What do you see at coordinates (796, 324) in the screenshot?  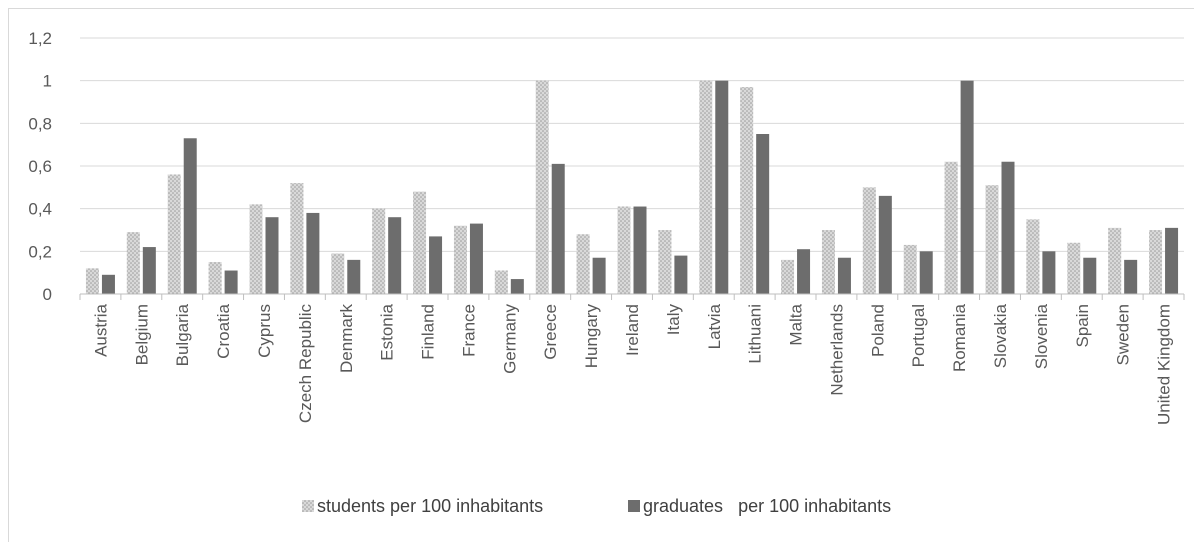 I see `x-tick-label: Malta` at bounding box center [796, 324].